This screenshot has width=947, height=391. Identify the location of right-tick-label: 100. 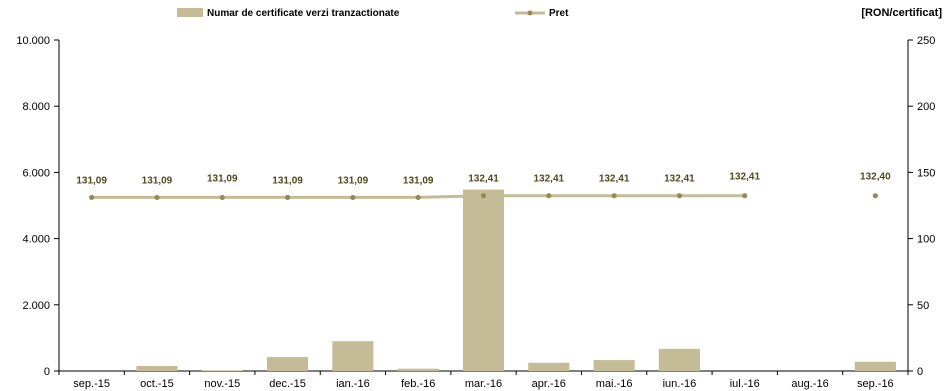
(926, 240).